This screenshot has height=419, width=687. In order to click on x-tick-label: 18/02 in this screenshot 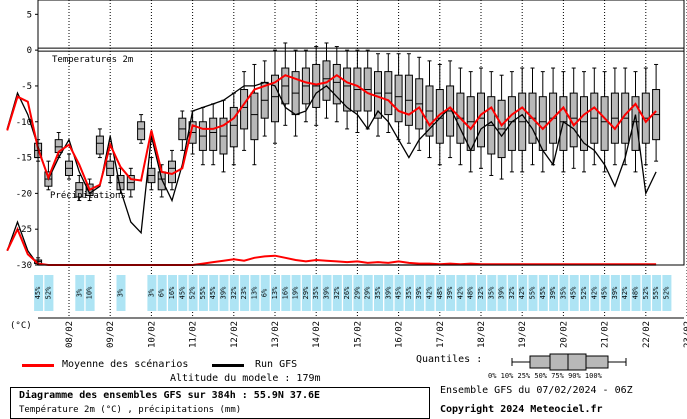, I will do `click(482, 334)`.